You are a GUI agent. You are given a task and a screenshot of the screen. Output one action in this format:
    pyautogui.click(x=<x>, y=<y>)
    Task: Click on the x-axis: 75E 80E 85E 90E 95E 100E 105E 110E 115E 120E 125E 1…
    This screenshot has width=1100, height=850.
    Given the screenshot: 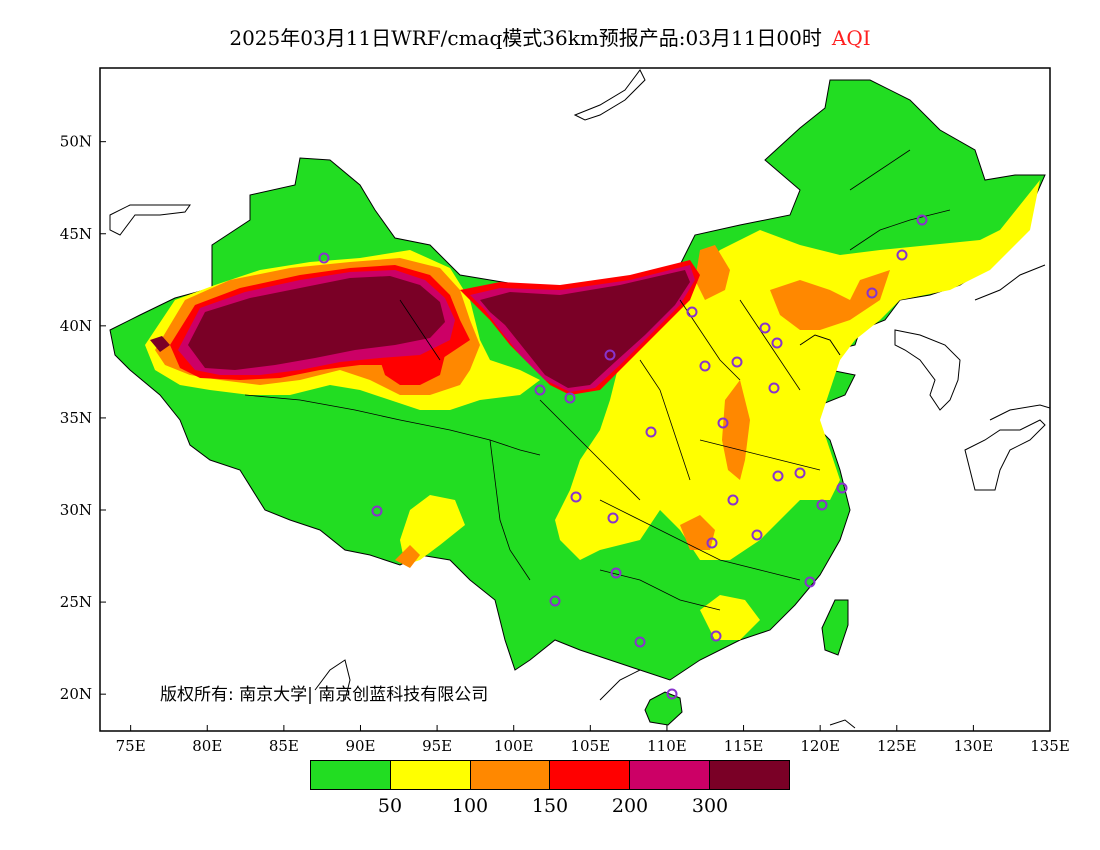 What is the action you would take?
    pyautogui.click(x=593, y=740)
    